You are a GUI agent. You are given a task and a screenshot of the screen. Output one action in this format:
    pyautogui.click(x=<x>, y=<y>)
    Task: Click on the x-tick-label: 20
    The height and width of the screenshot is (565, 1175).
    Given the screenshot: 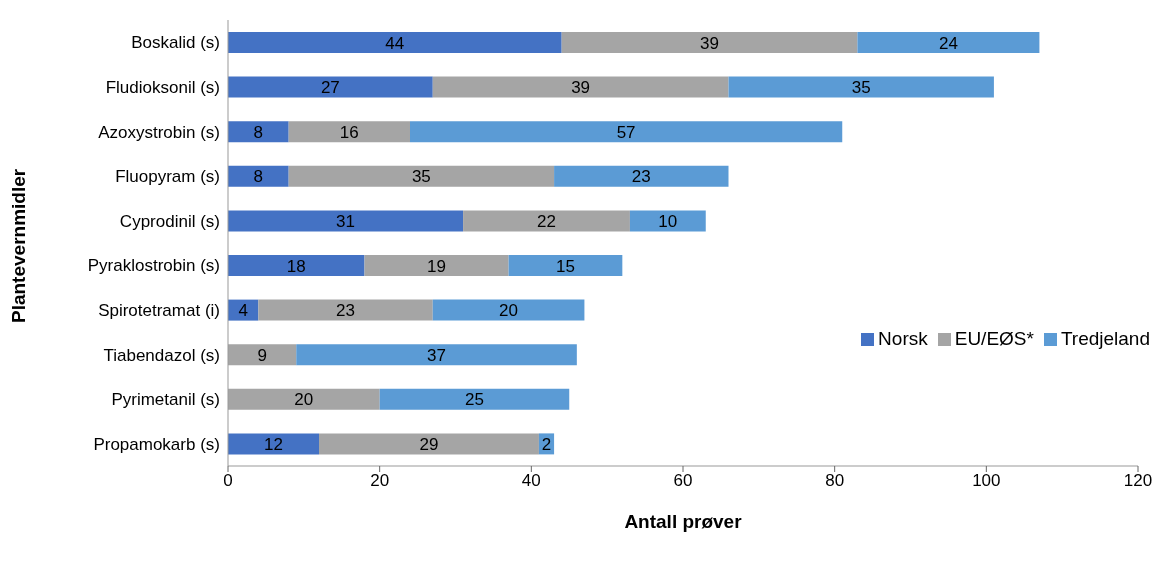 What is the action you would take?
    pyautogui.click(x=380, y=481)
    